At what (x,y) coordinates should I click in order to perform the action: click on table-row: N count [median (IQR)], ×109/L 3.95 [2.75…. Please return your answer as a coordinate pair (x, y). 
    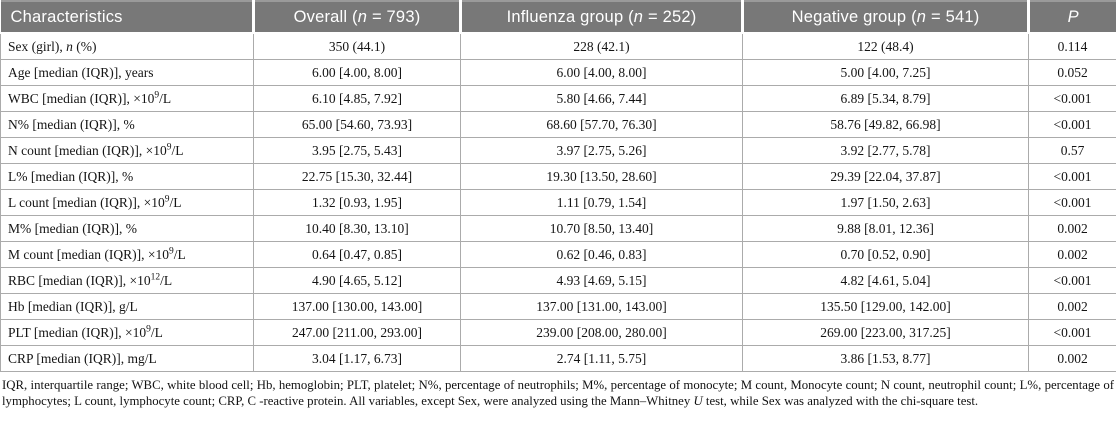
    Looking at the image, I should click on (558, 150).